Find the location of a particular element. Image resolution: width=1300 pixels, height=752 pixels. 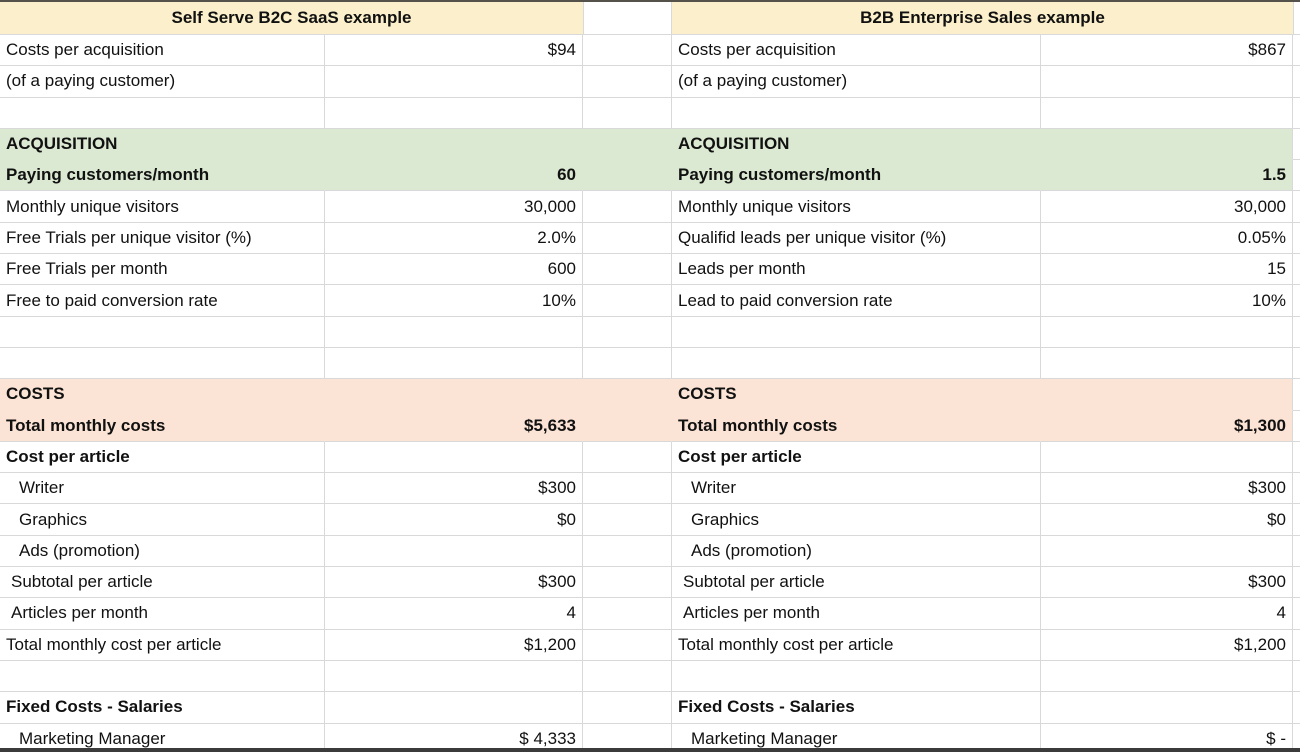

right-value-cell: $1,200 is located at coordinates (1167, 645).